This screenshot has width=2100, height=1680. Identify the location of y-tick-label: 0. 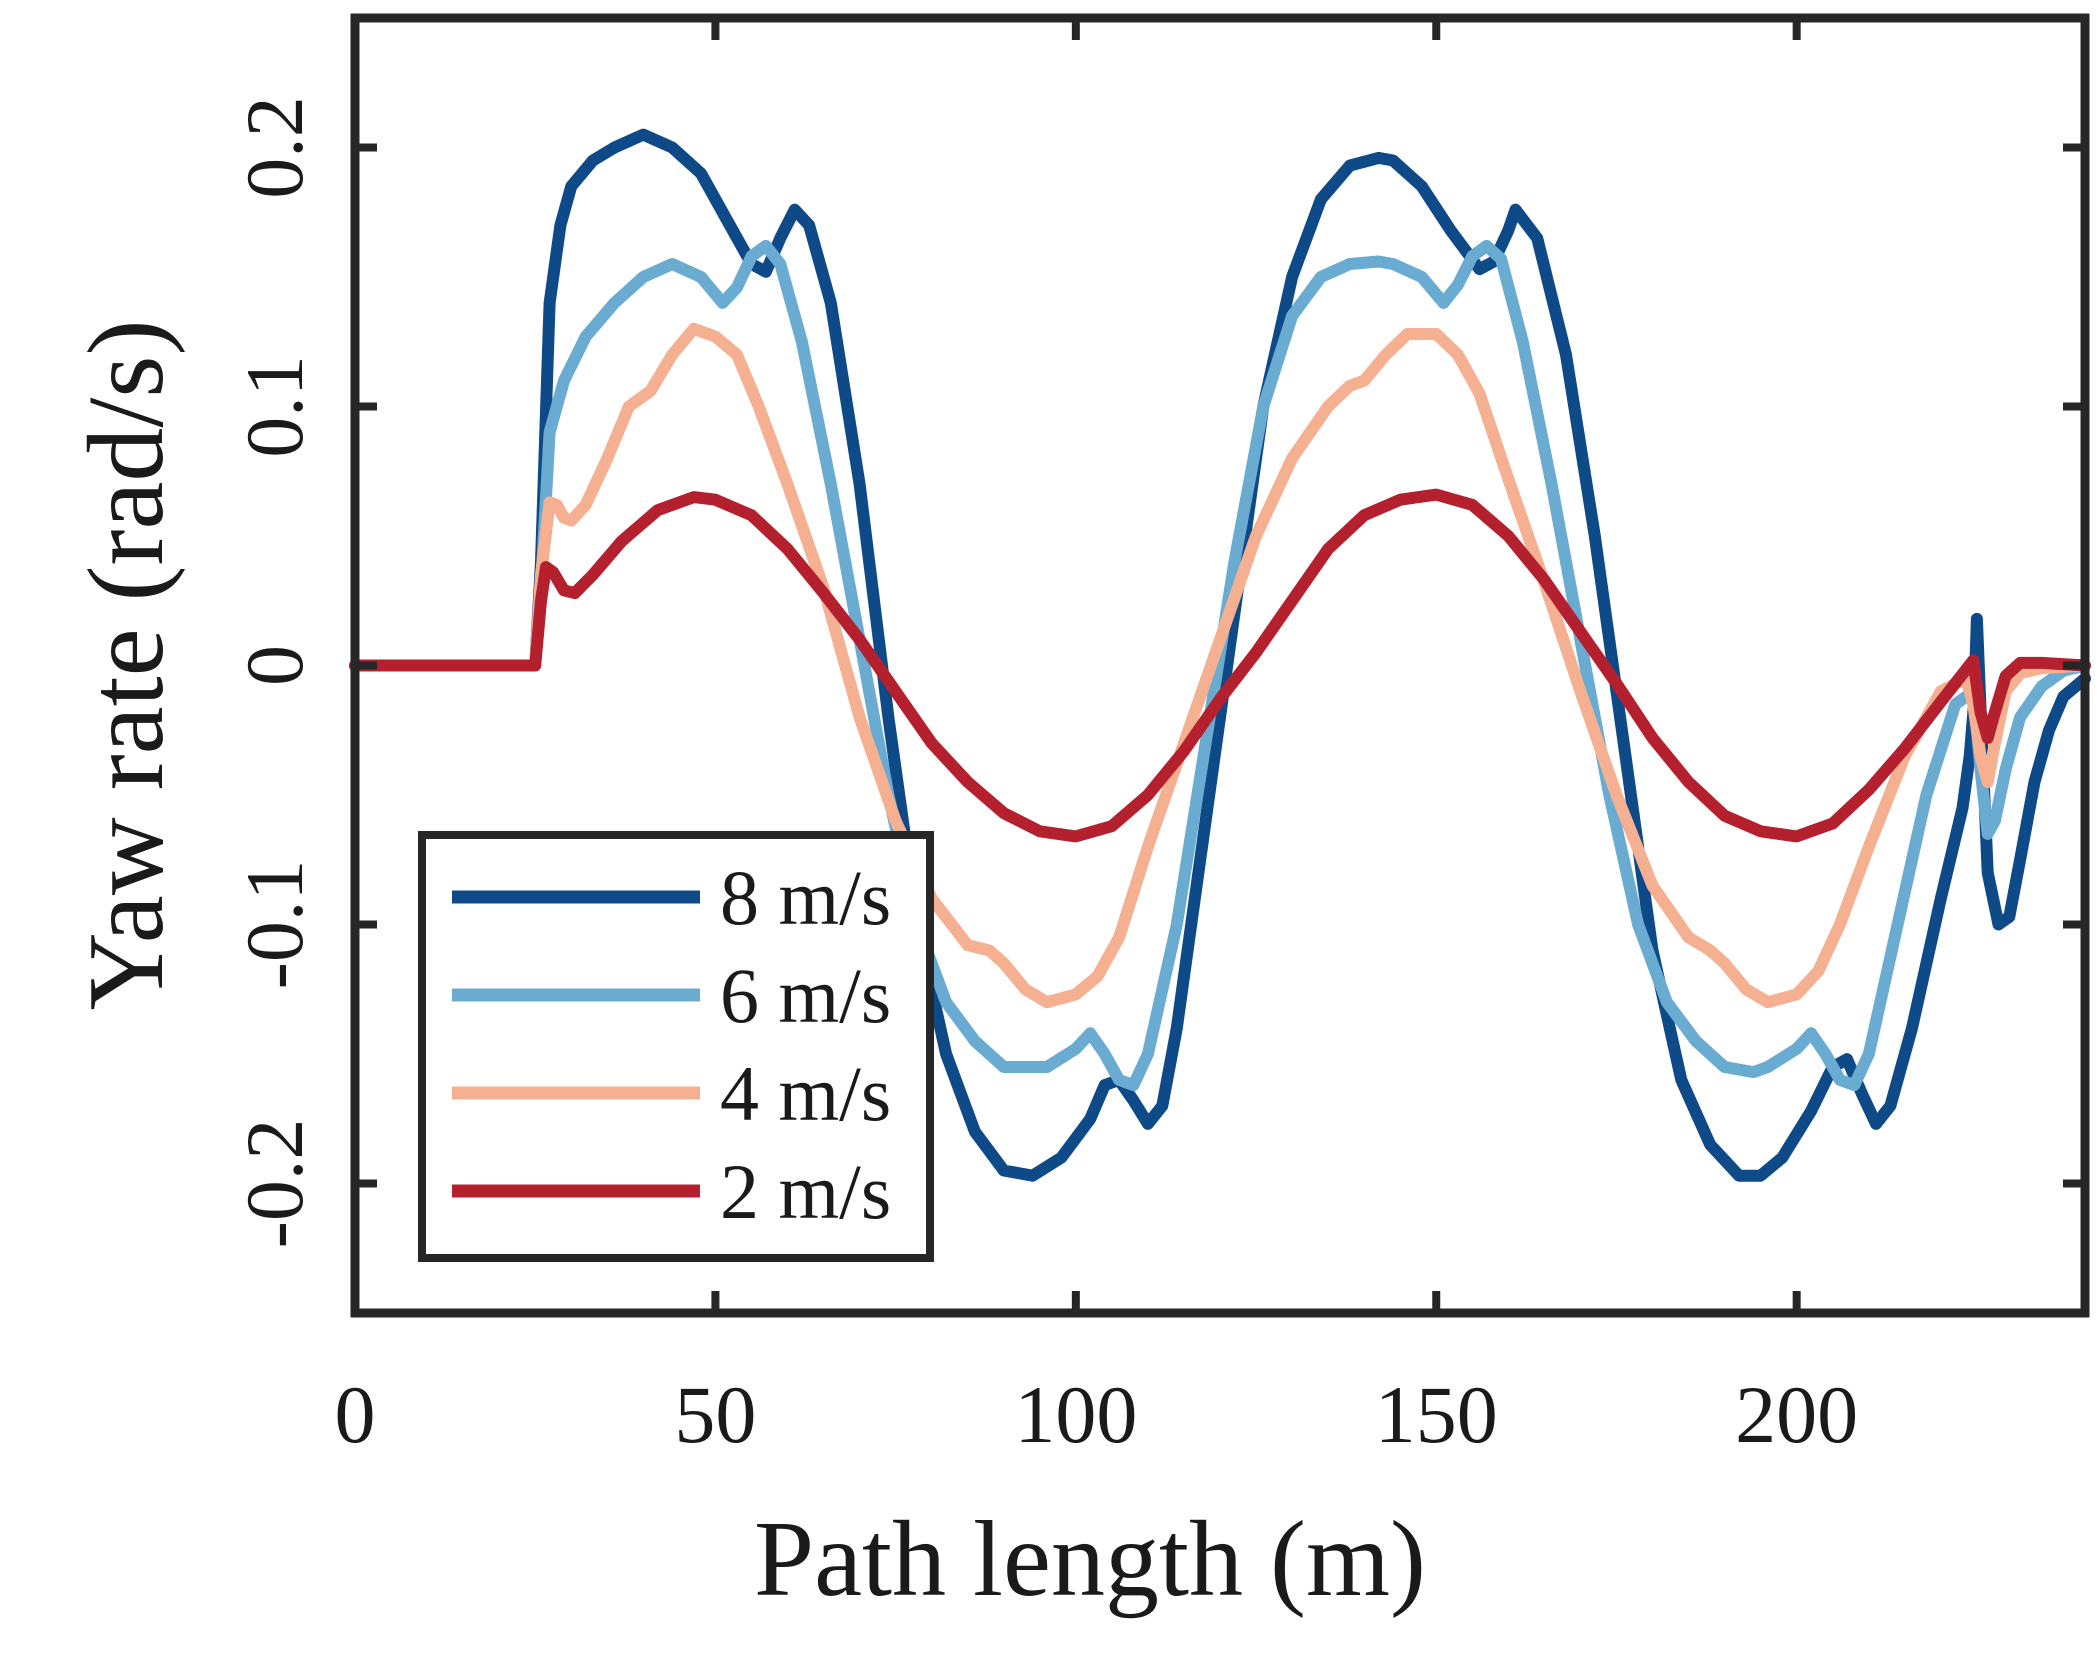
(274, 665).